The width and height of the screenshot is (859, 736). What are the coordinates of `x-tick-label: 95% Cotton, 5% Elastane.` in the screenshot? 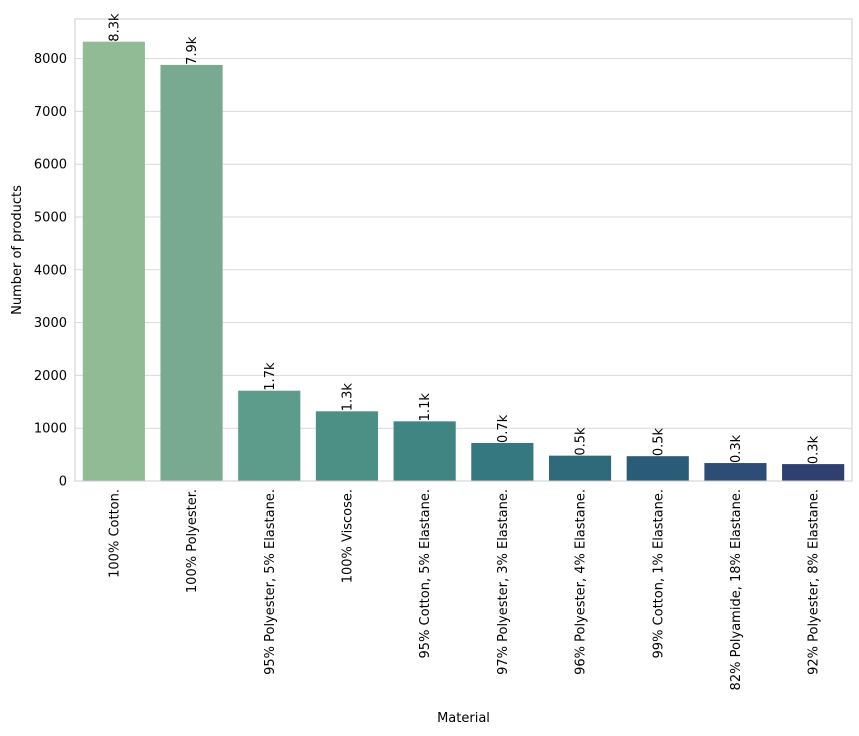 It's located at (425, 573).